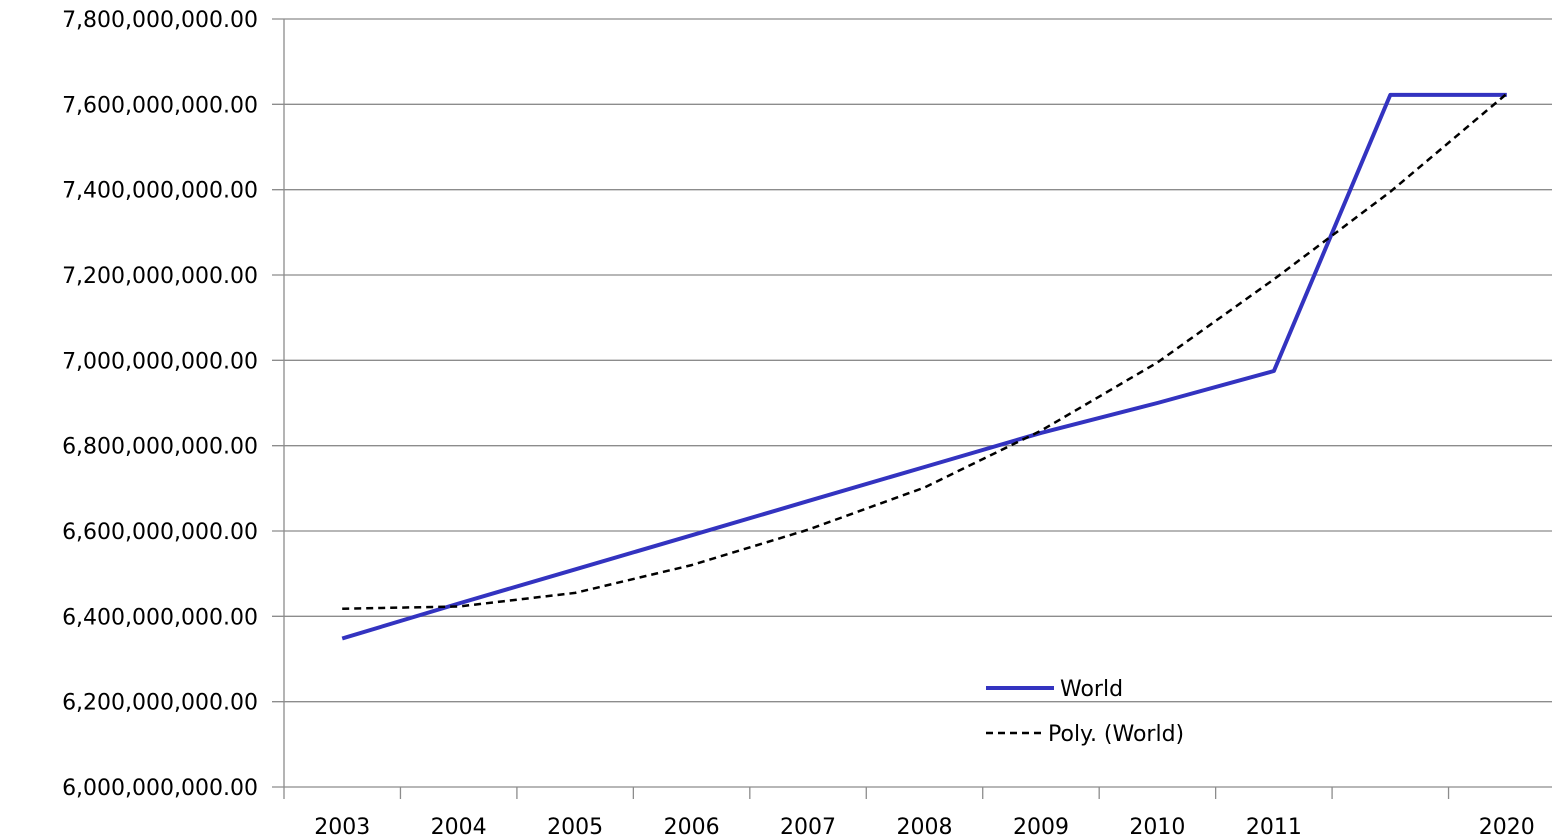 This screenshot has height=837, width=1552. I want to click on y-tick-label: 7,400,000,000.00, so click(160, 191).